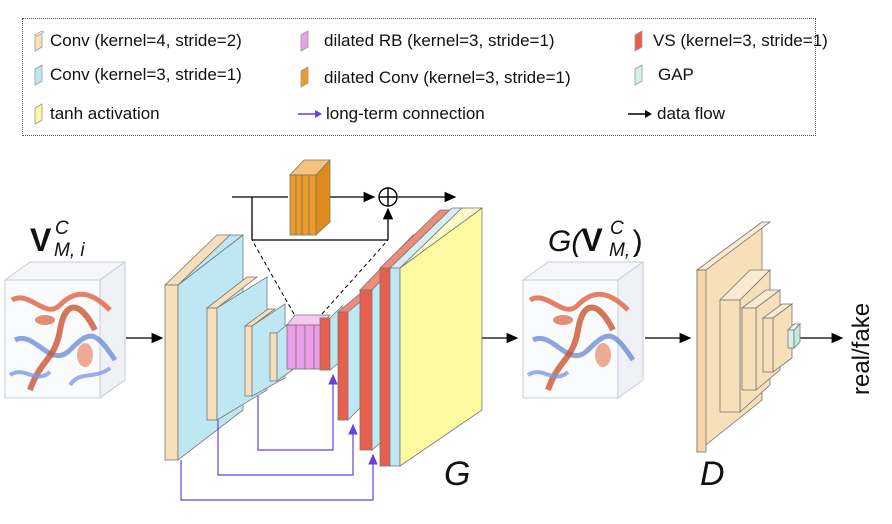 This screenshot has width=892, height=524. I want to click on output-label-subscript: M, i, so click(624, 250).